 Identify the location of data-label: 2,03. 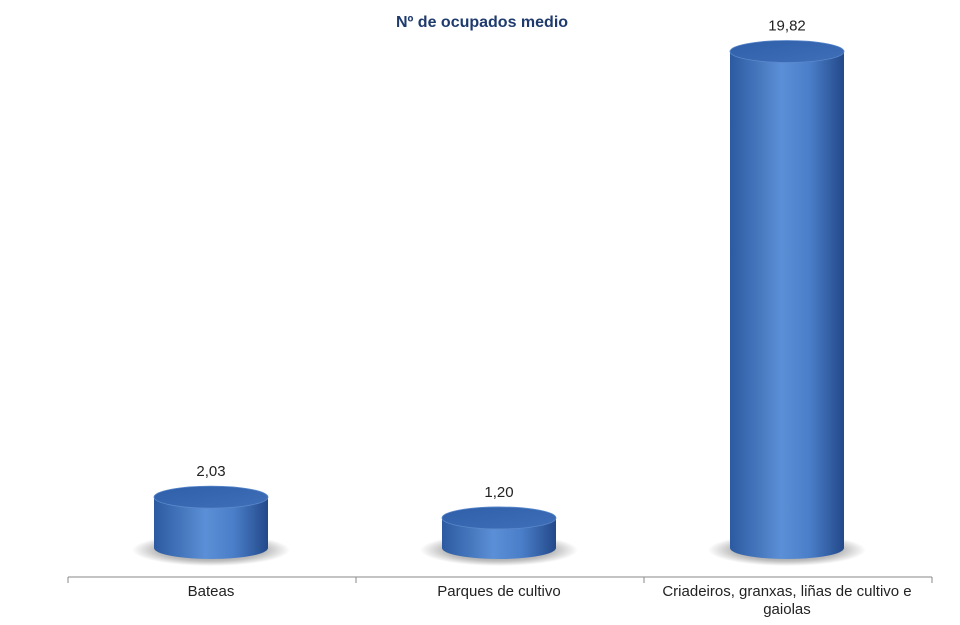
(210, 471).